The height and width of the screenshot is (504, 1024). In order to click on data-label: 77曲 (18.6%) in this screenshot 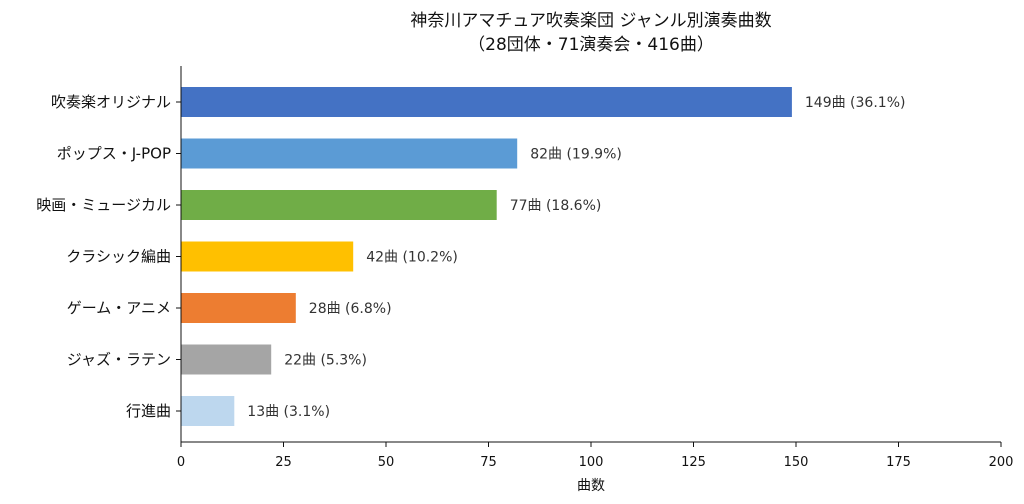, I will do `click(556, 206)`.